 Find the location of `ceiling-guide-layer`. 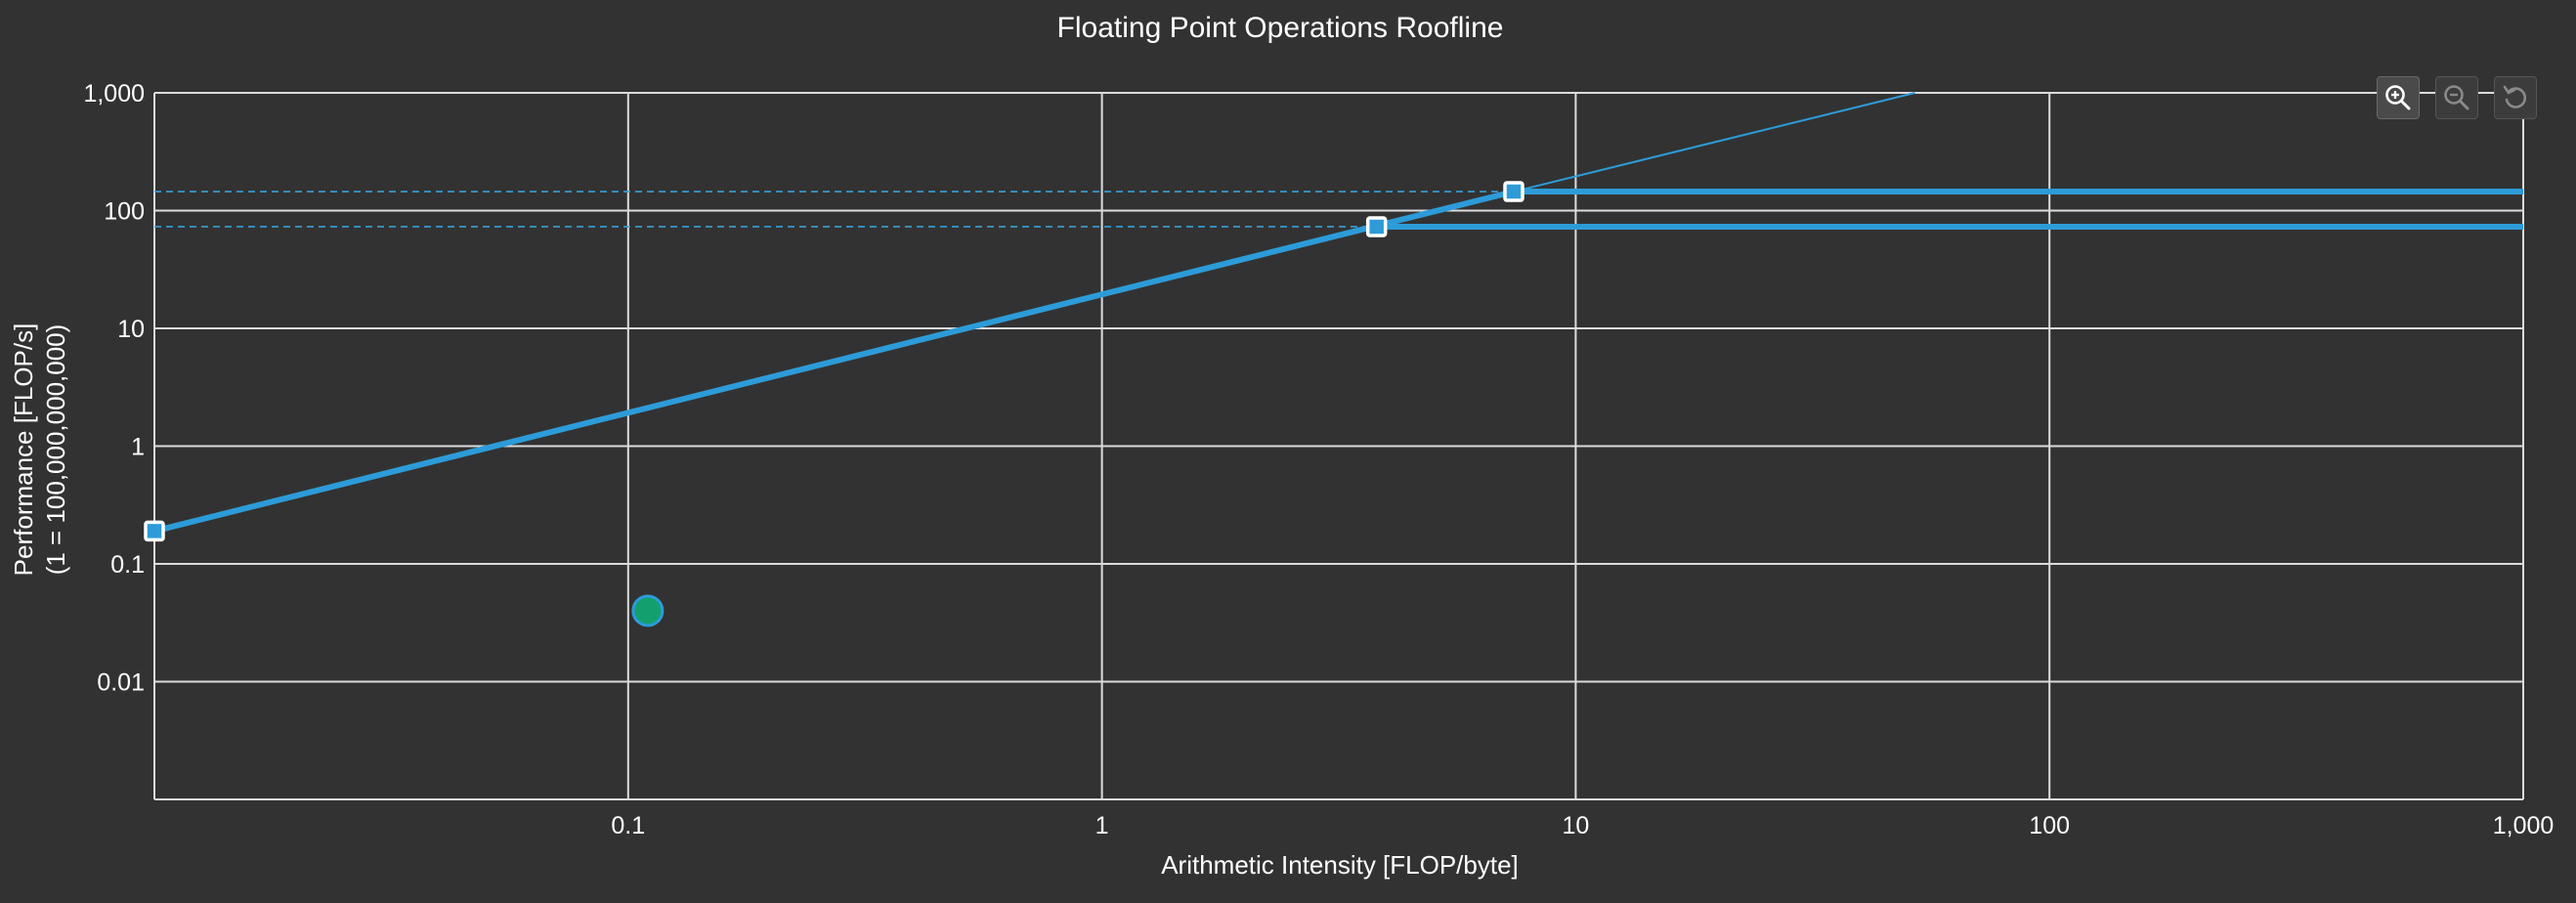

ceiling-guide-layer is located at coordinates (1339, 209).